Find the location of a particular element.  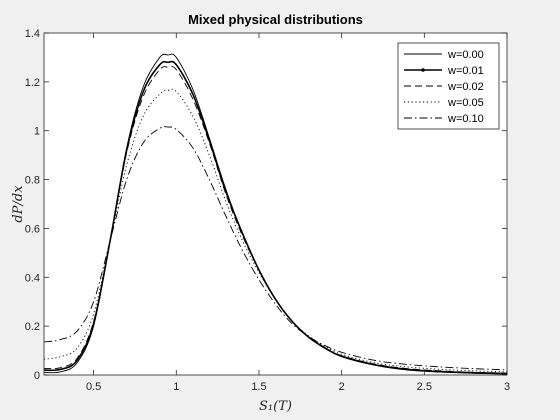

legend-marker is located at coordinates (423, 70).